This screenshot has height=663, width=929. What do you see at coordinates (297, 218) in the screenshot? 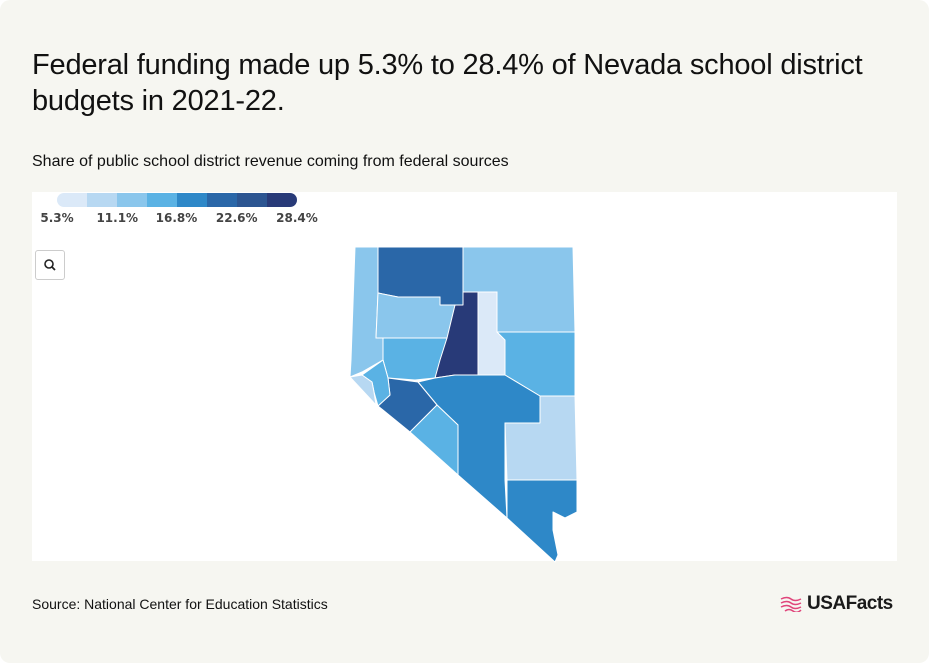
I see `legend-label: 28.4%` at bounding box center [297, 218].